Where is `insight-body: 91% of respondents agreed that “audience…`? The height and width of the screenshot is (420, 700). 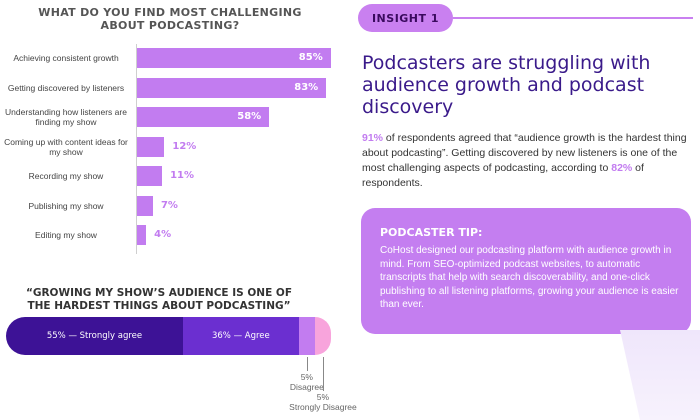
insight-body: 91% of respondents agreed that “audience… is located at coordinates (527, 161).